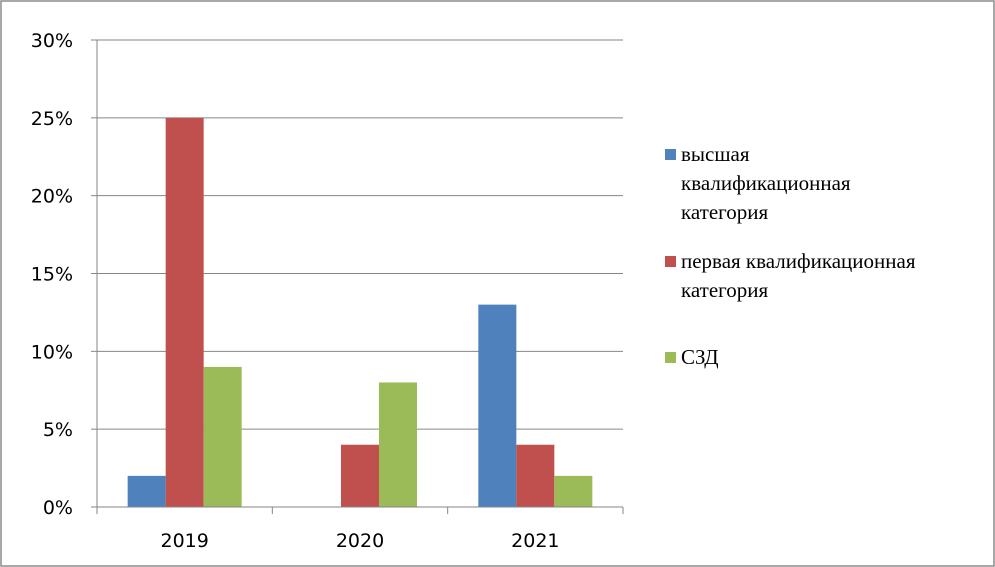 The image size is (995, 567). Describe the element at coordinates (798, 261) in the screenshot. I see `legend-label: первая квалификационная` at that location.